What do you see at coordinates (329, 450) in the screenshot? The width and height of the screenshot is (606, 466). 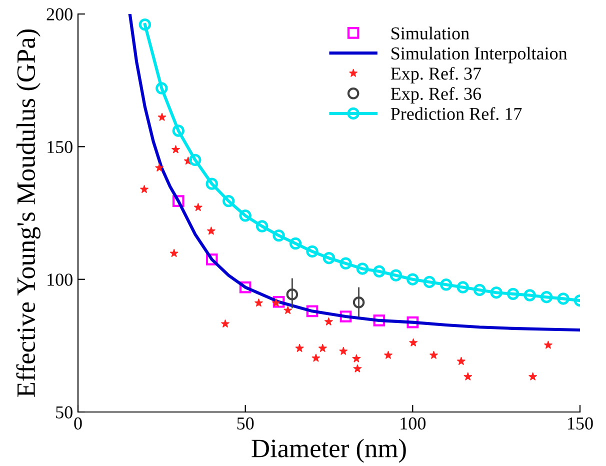 I see `x-axis-title: Diameter (nm)` at bounding box center [329, 450].